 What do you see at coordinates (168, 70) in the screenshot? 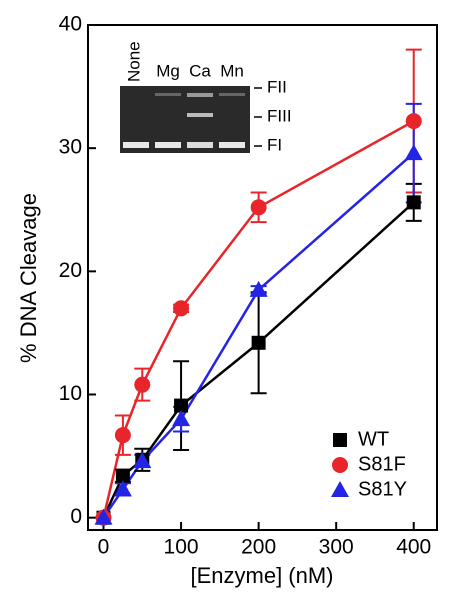
I see `lane-label: Mg` at bounding box center [168, 70].